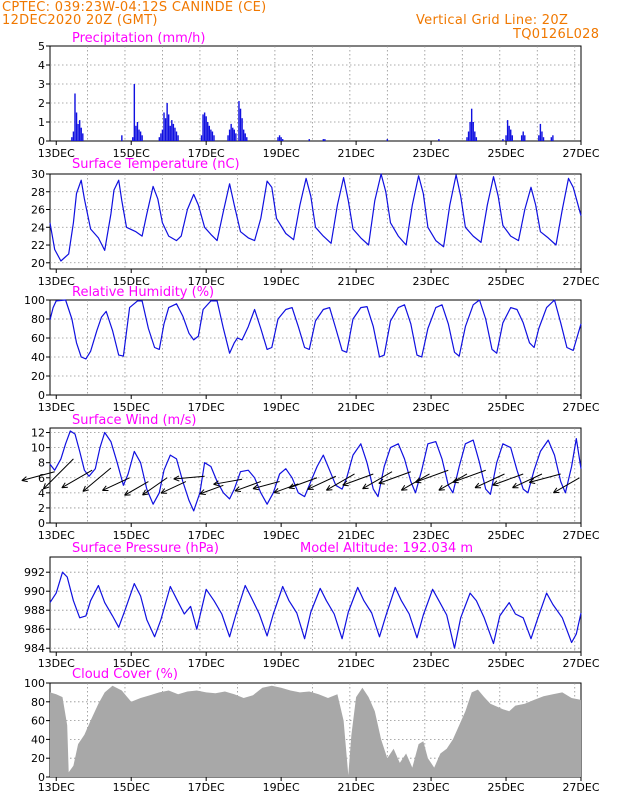  I want to click on cloud-cover-title: Cloud Cover (%), so click(125, 674).